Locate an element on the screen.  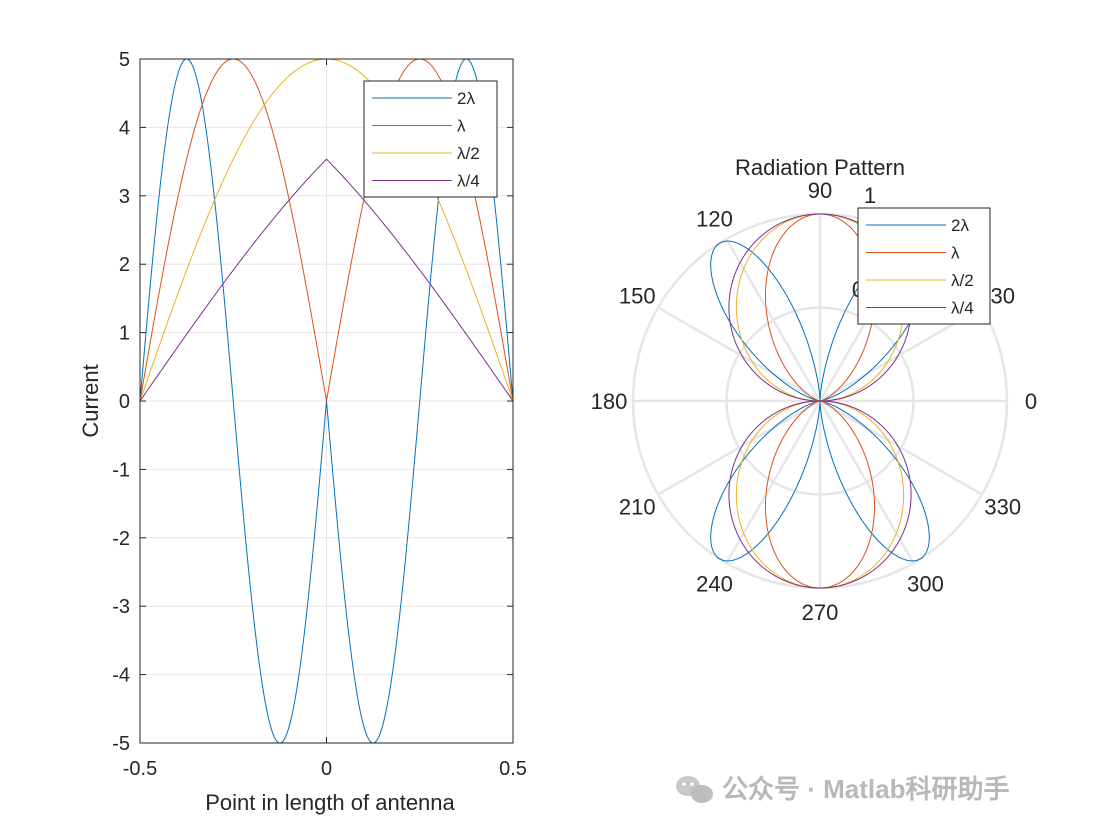
polar-angle-label: 30 is located at coordinates (1002, 296).